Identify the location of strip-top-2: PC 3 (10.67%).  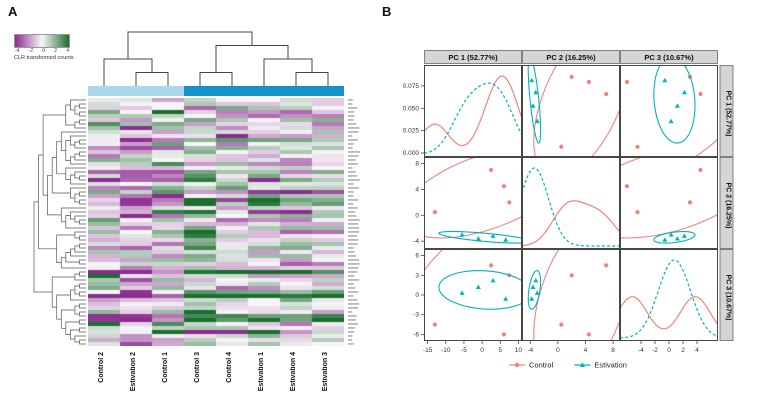
(669, 57).